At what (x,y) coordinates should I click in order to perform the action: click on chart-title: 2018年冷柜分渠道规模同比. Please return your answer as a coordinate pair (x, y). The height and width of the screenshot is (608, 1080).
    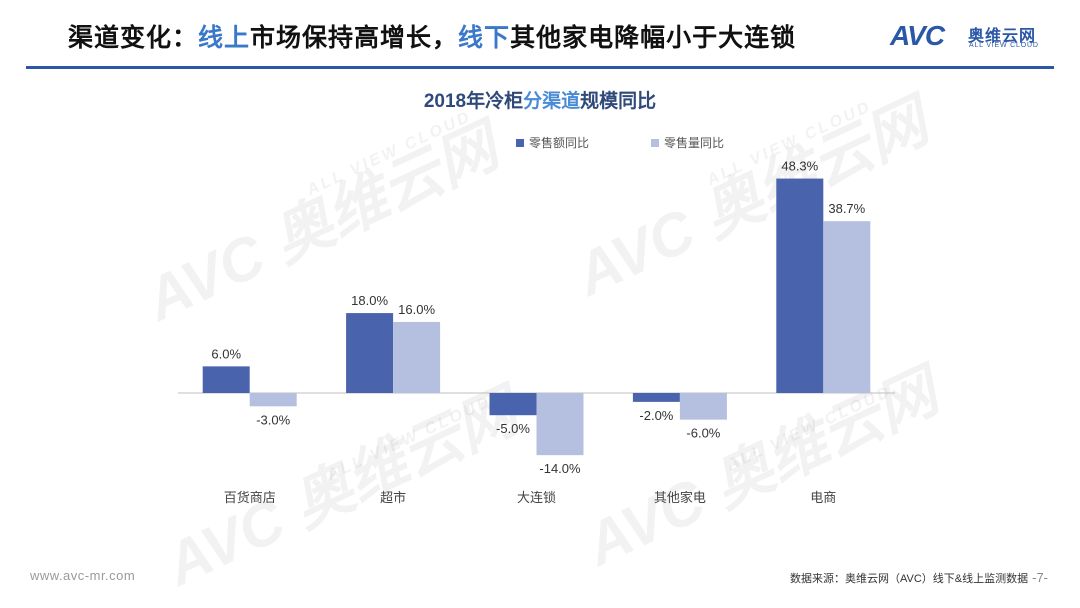
    Looking at the image, I should click on (540, 99).